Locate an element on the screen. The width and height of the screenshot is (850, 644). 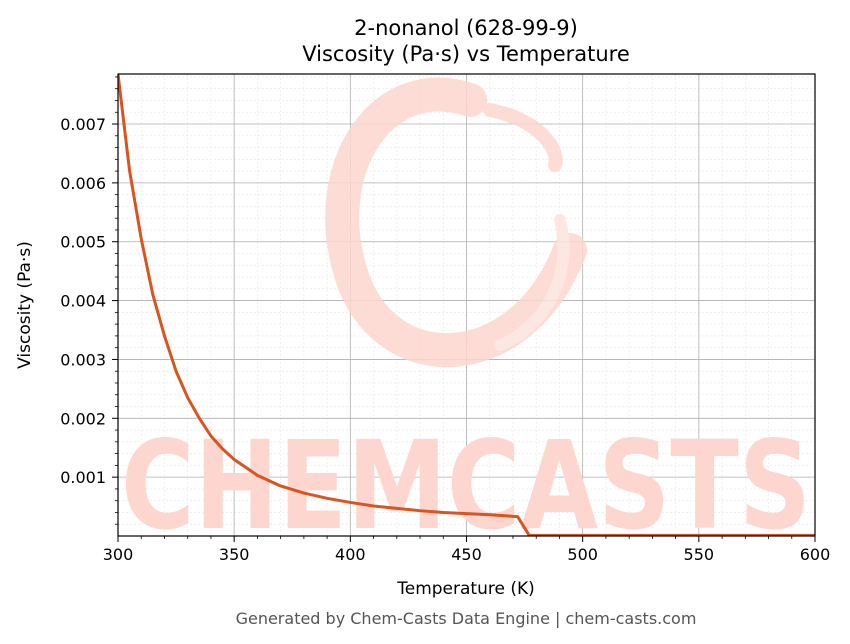
x-tick-label: 600 is located at coordinates (815, 554).